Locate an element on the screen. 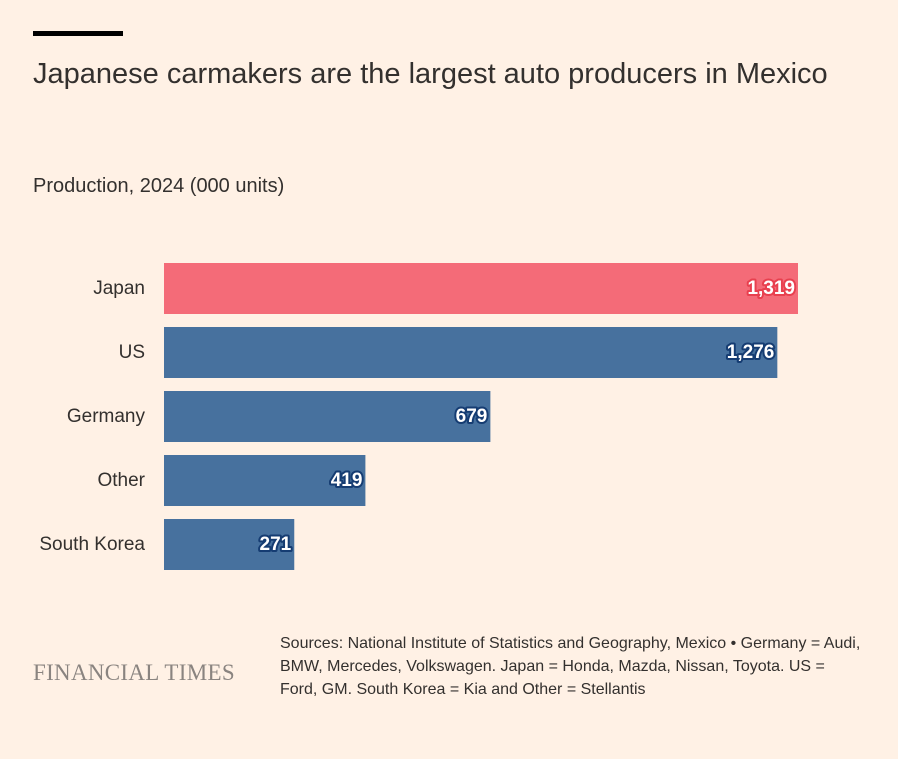 The width and height of the screenshot is (898, 759). bar-japan is located at coordinates (481, 288).